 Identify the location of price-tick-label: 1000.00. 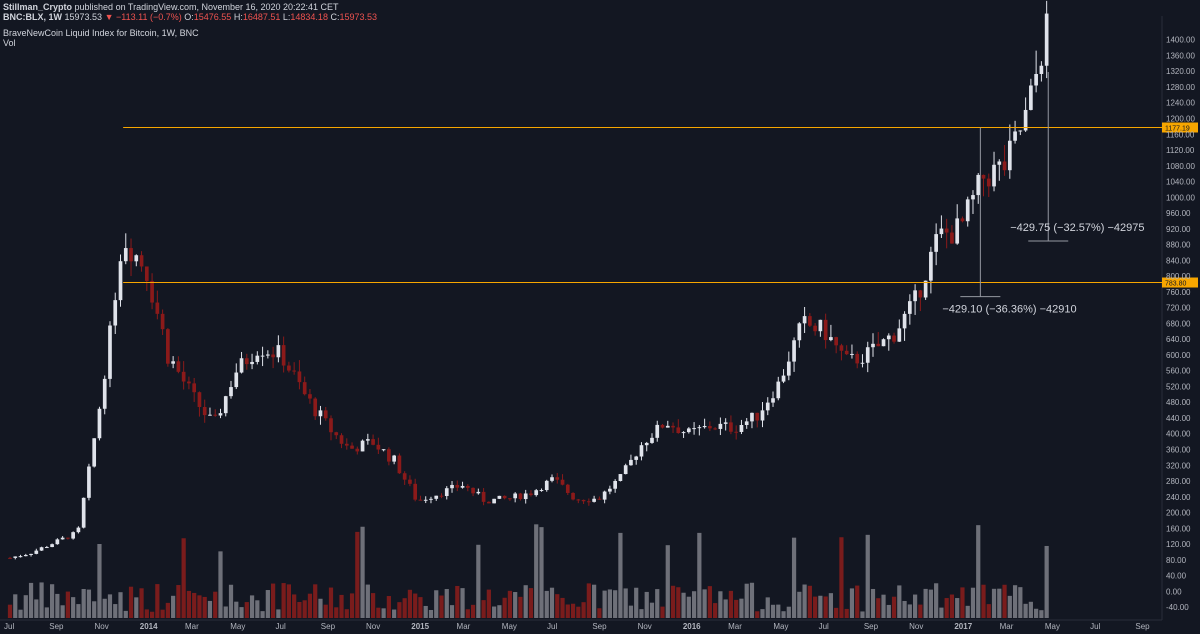
(1180, 197).